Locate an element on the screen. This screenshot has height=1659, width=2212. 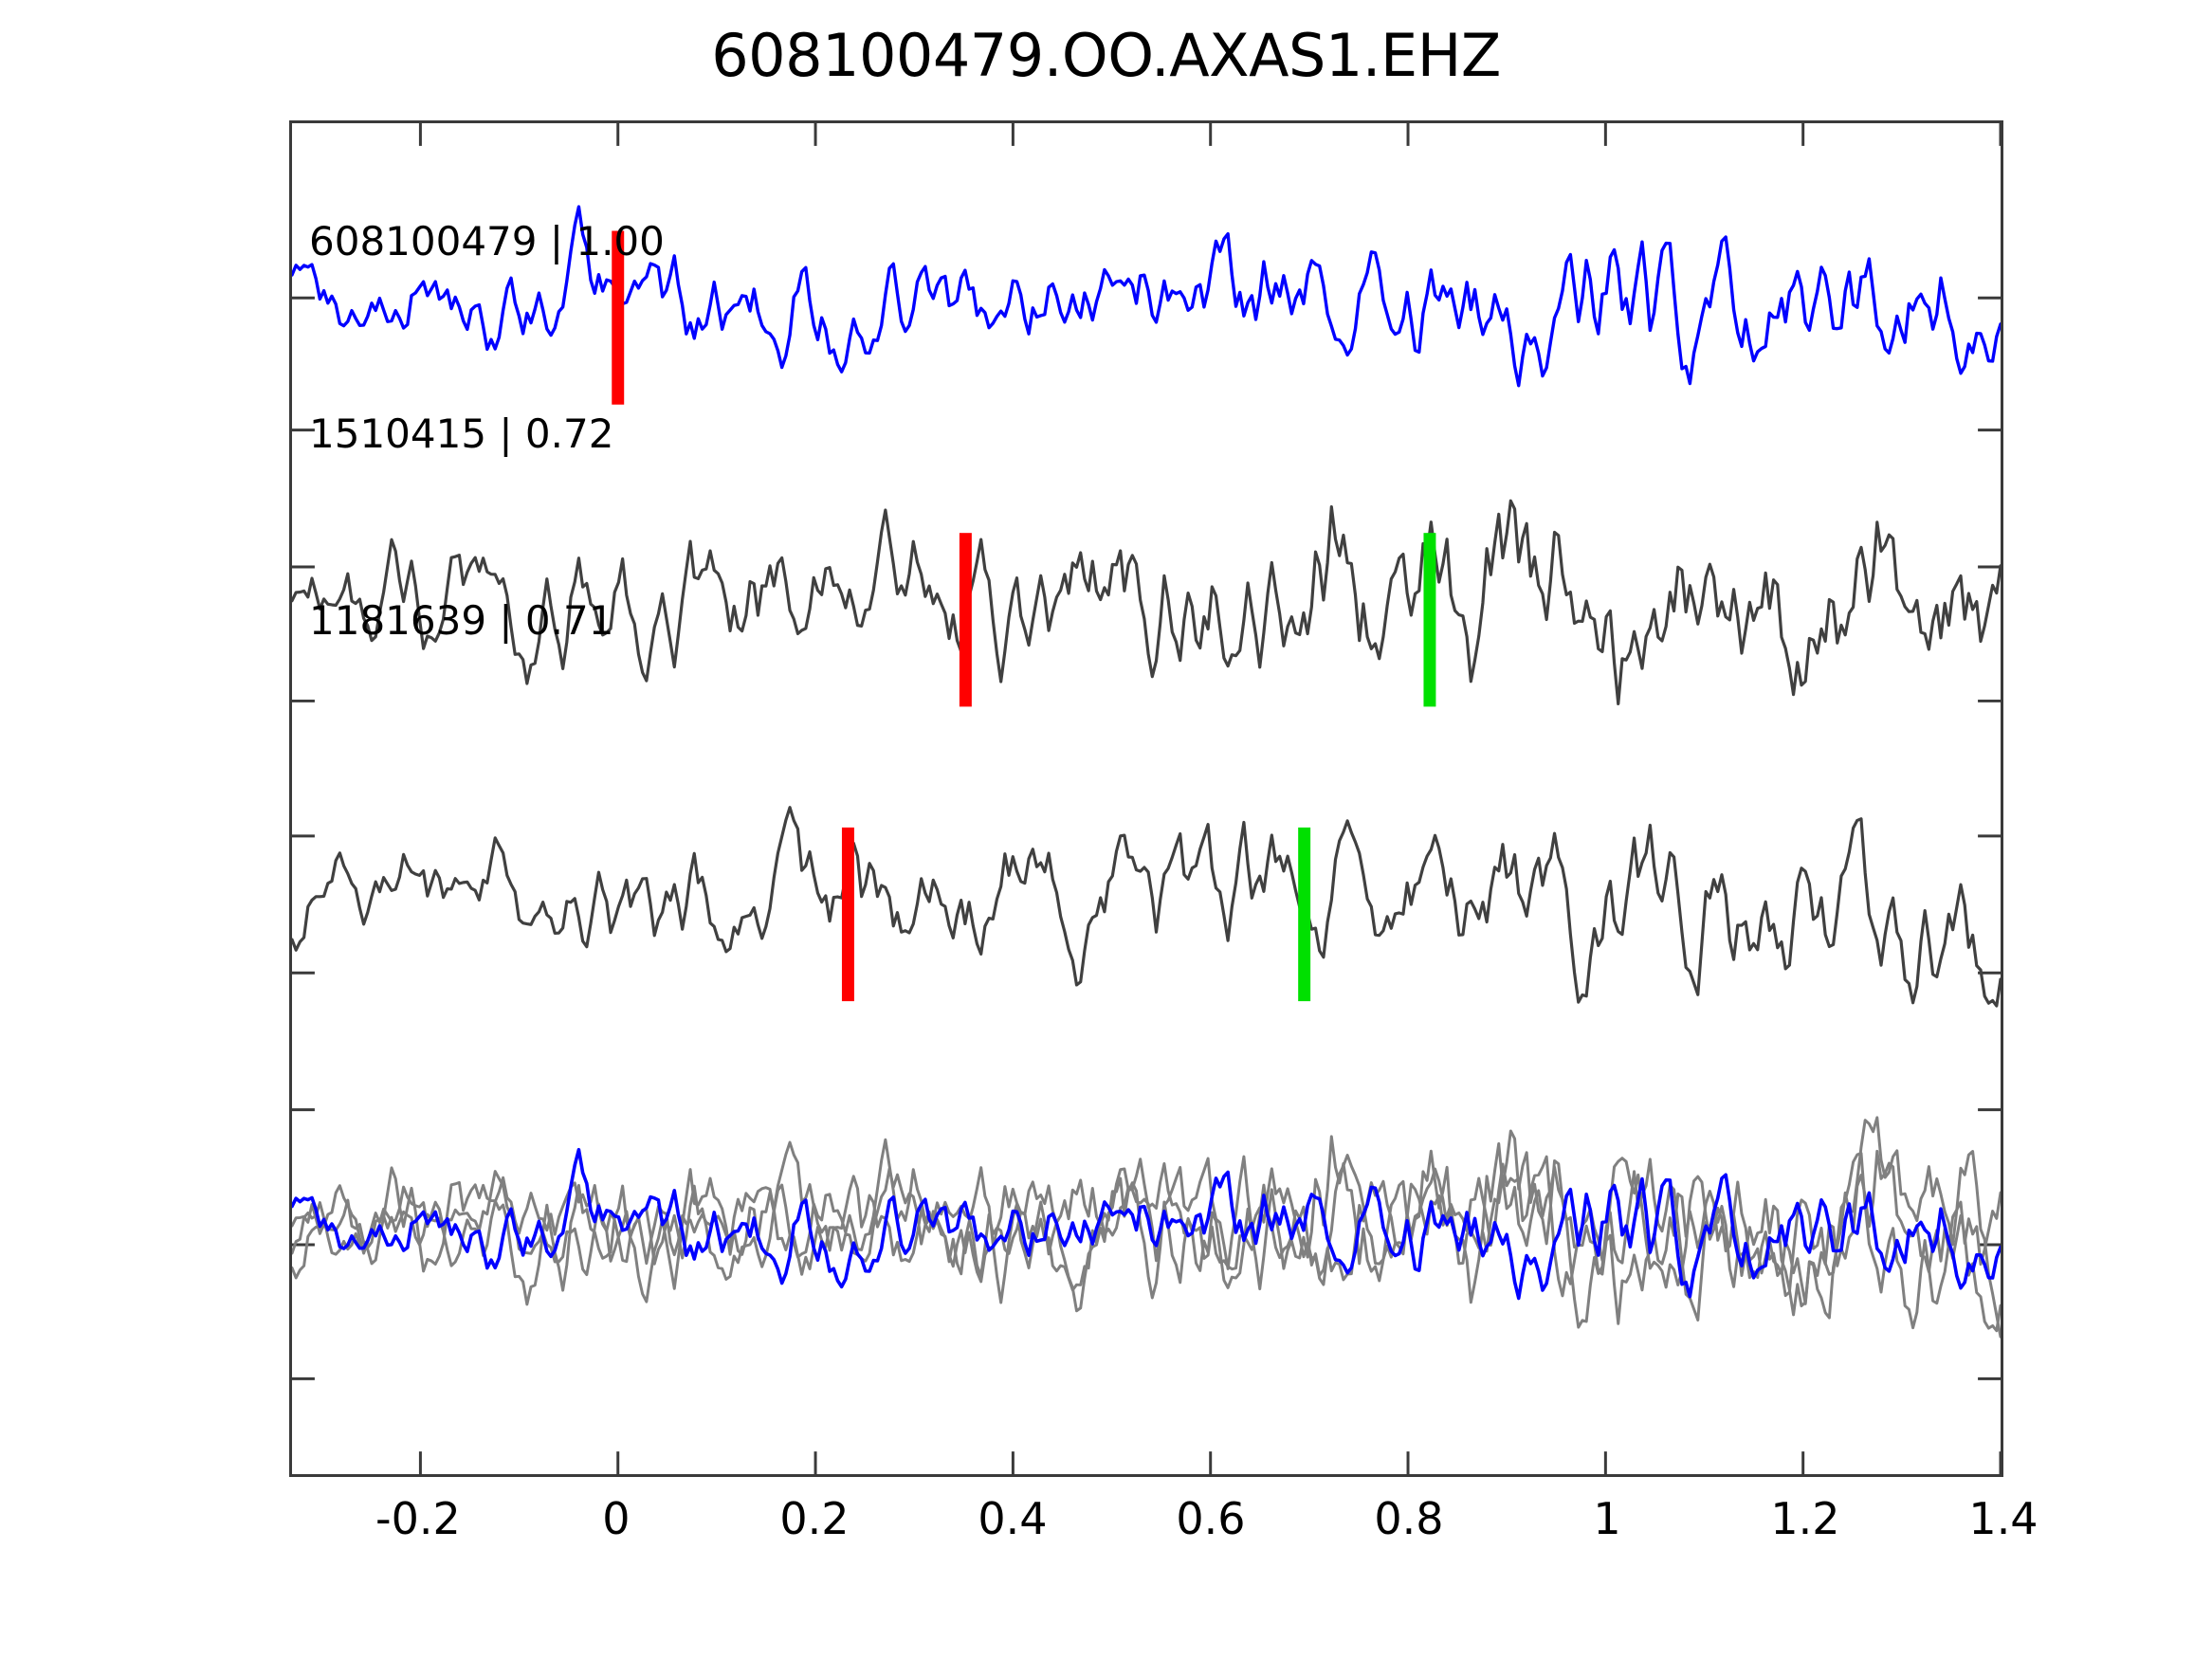
trace-label-0: 608100479 | 1.00 is located at coordinates (487, 241).